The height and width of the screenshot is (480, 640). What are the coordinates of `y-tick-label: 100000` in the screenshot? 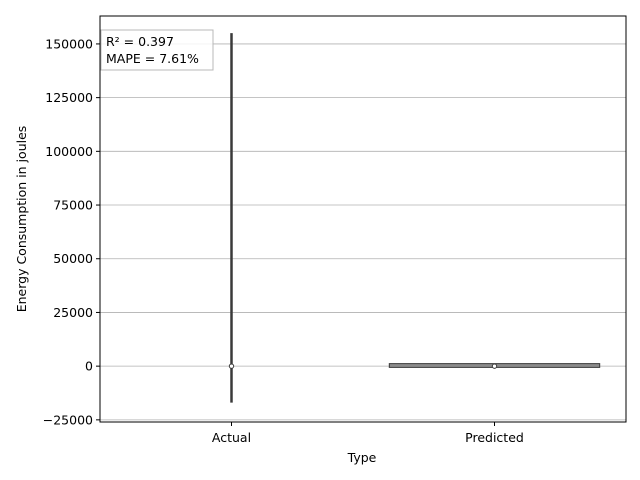 It's located at (69, 151).